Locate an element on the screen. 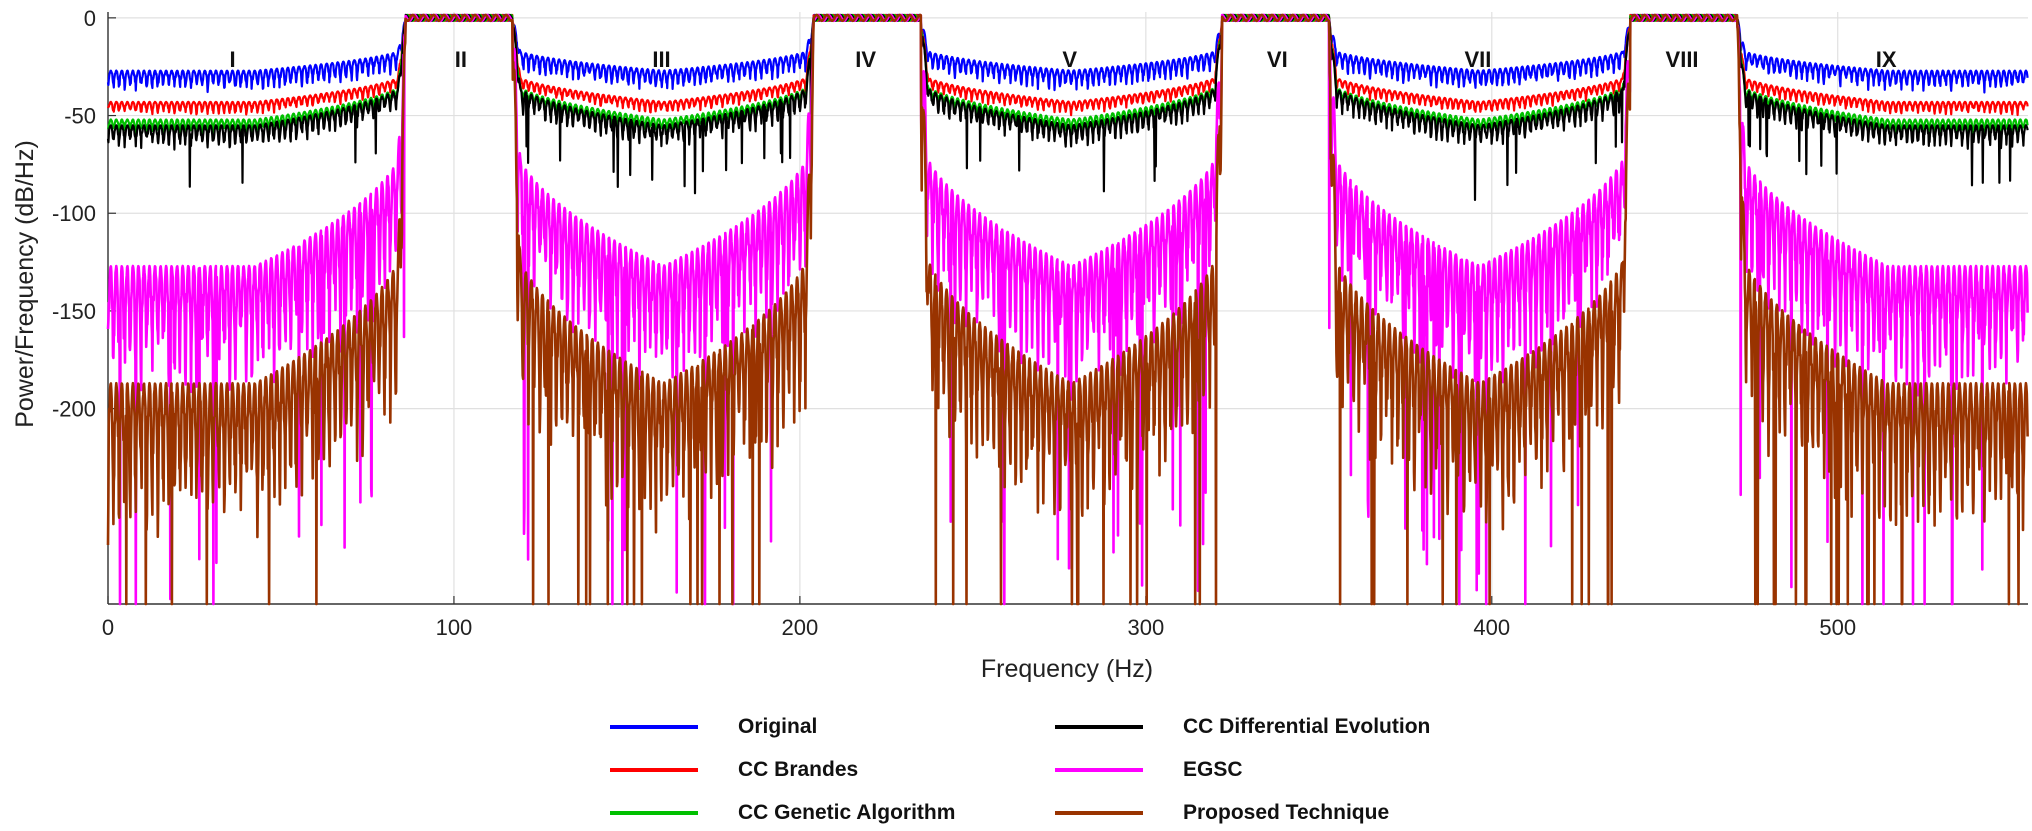  region-label-iv: IV is located at coordinates (865, 59).